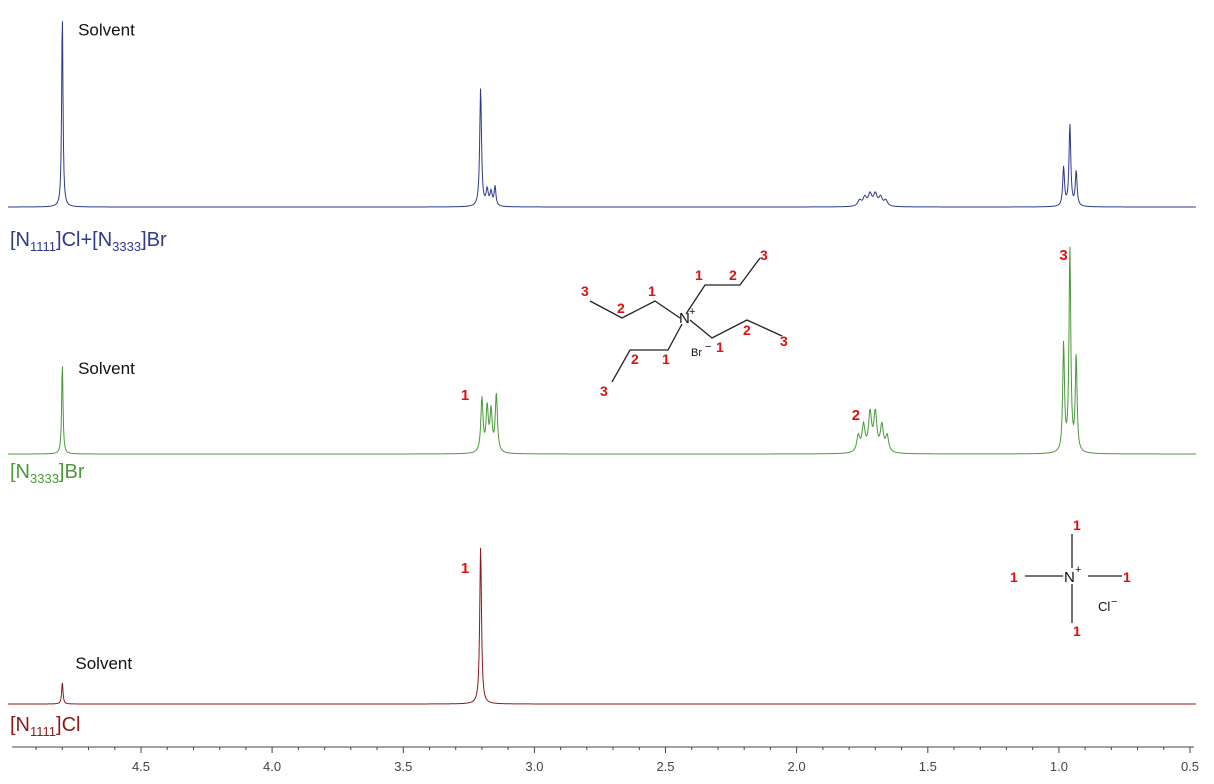 The width and height of the screenshot is (1214, 784). Describe the element at coordinates (1190, 766) in the screenshot. I see `x-tick-label: 0.5` at that location.